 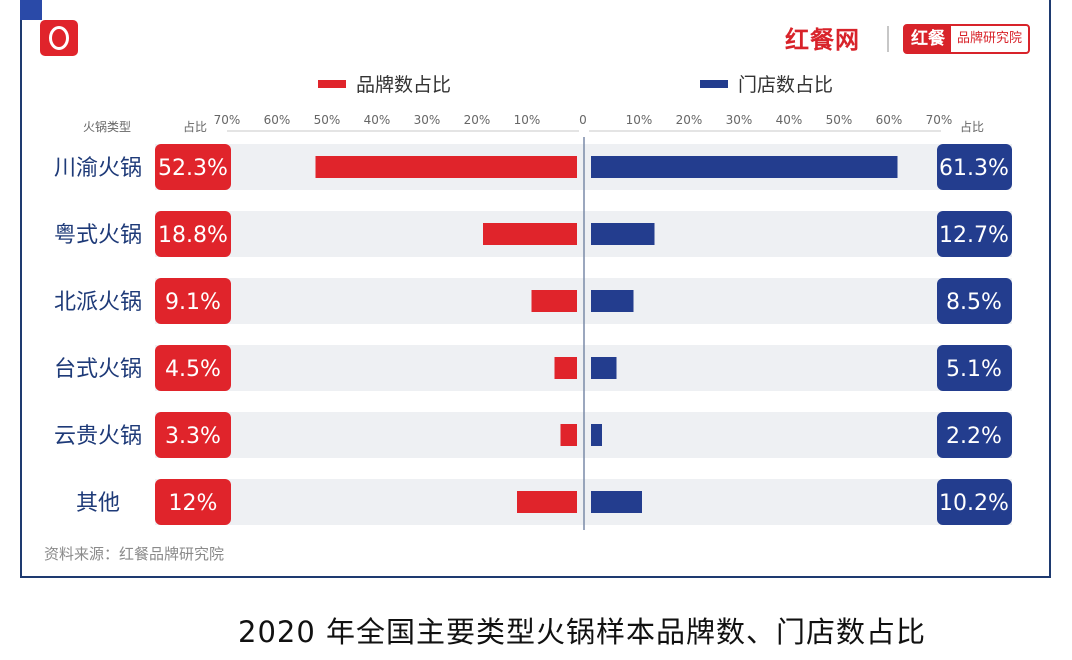 I want to click on right-tick-label: 40%, so click(x=789, y=120).